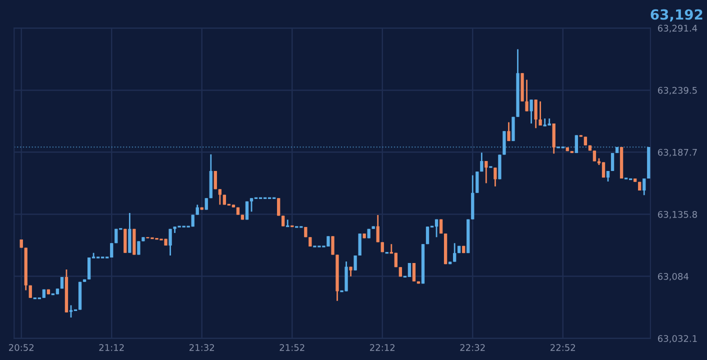  I want to click on y-tick-label: 63,187.7, so click(677, 152).